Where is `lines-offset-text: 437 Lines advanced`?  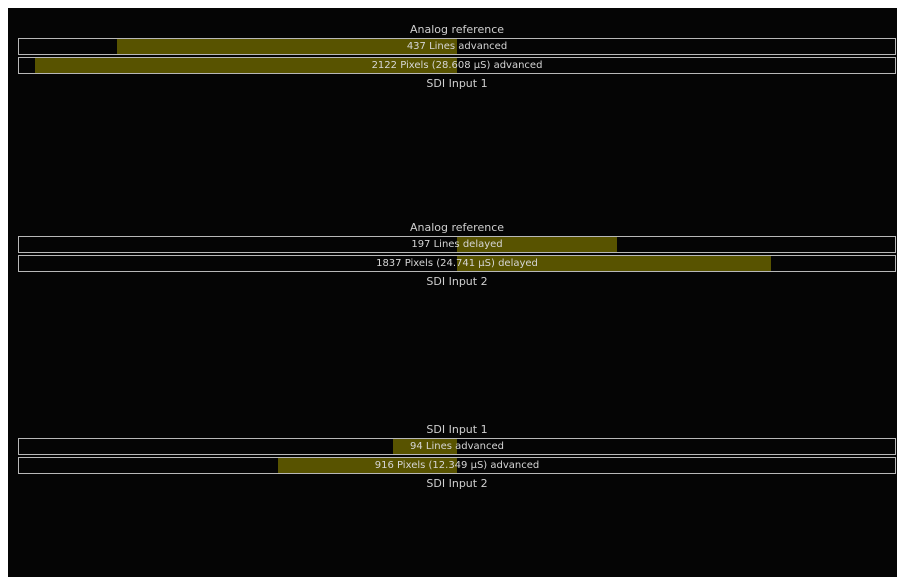 lines-offset-text: 437 Lines advanced is located at coordinates (457, 46).